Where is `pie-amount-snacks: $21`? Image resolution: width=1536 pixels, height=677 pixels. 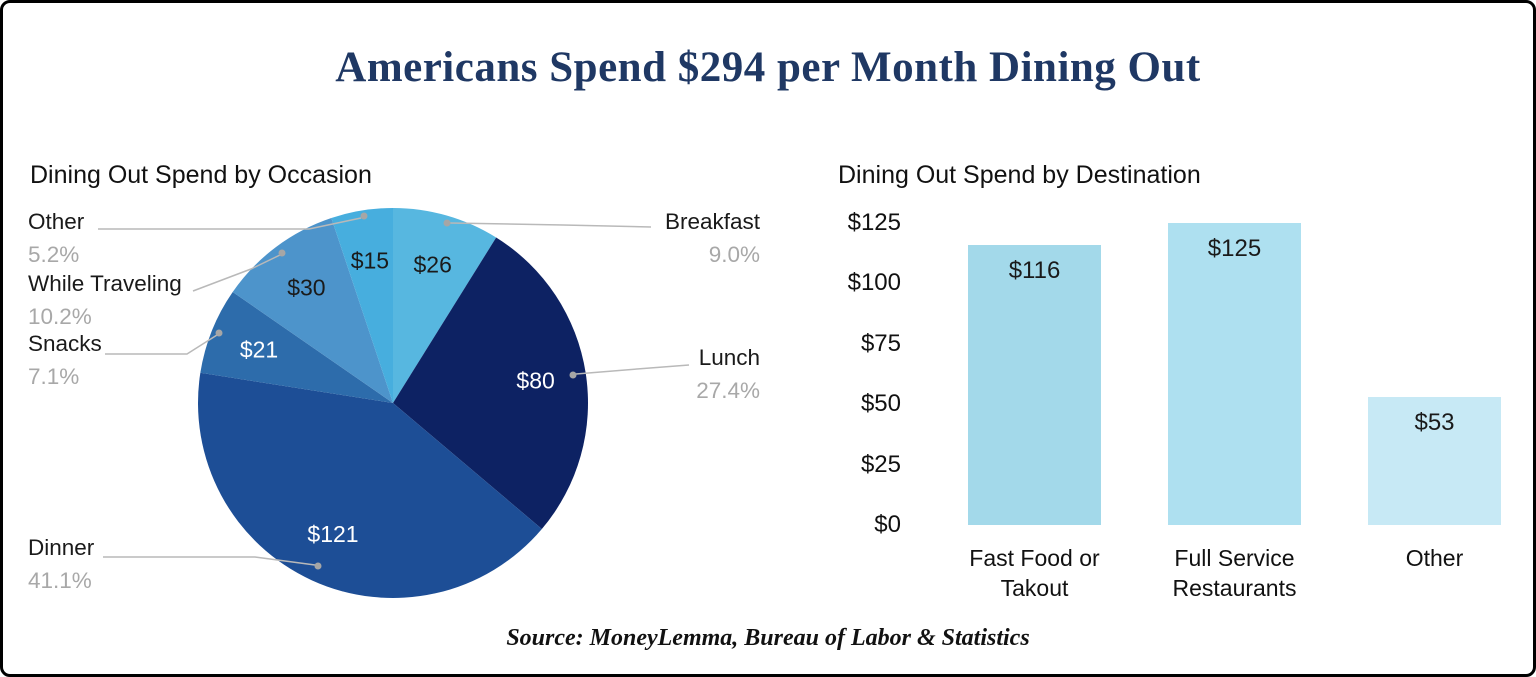
pie-amount-snacks: $21 is located at coordinates (259, 349).